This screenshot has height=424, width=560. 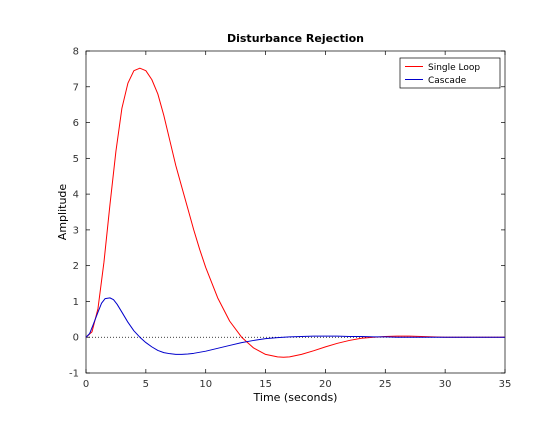 What do you see at coordinates (146, 384) in the screenshot?
I see `x-tick-label: 5` at bounding box center [146, 384].